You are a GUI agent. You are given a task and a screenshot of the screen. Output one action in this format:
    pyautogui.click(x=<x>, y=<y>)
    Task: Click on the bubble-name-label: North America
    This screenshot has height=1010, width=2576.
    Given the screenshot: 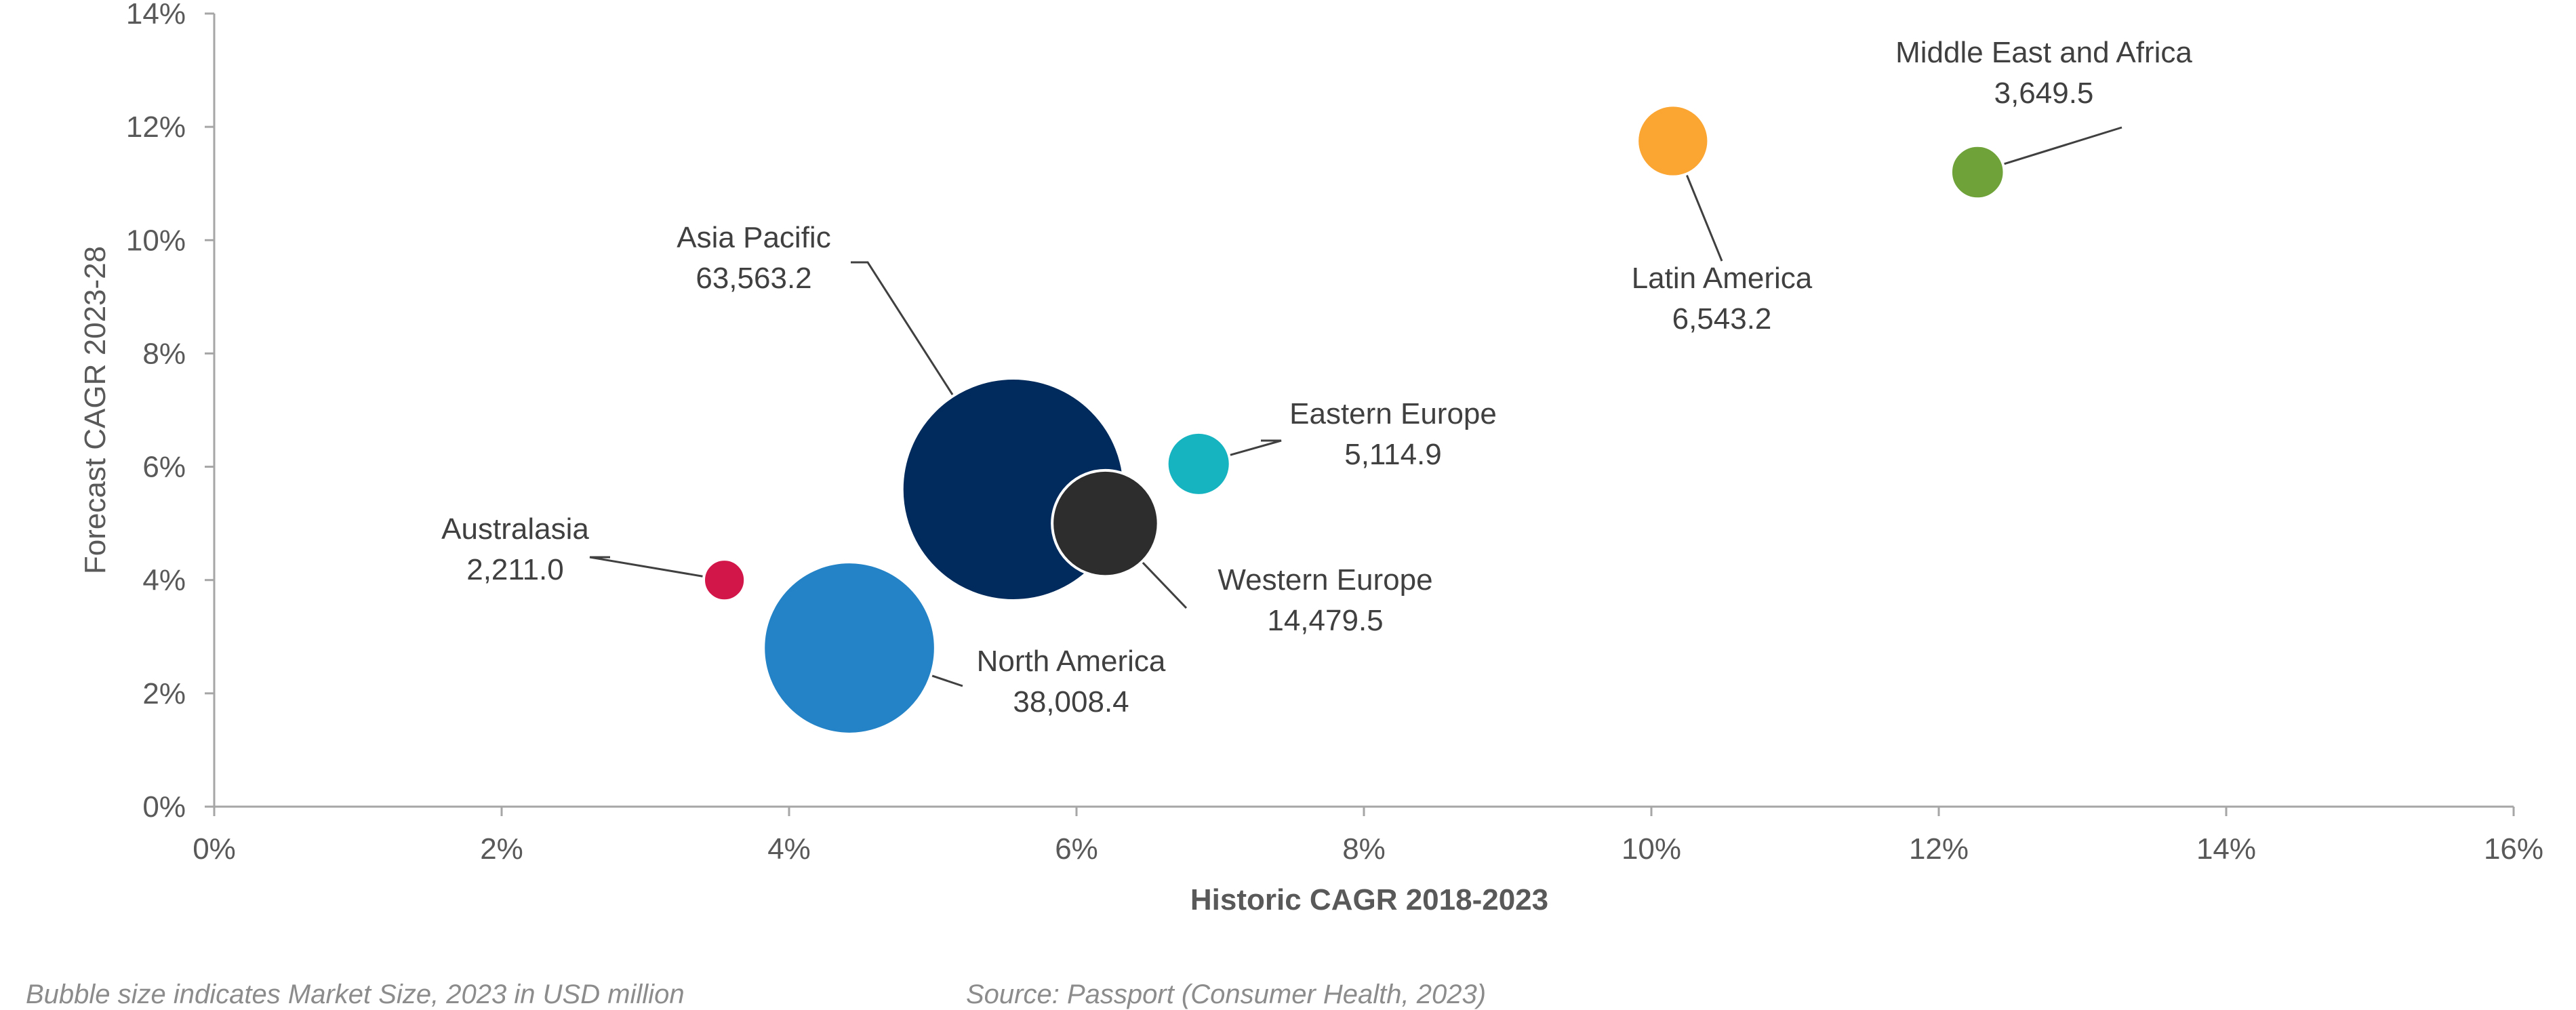 What is the action you would take?
    pyautogui.click(x=1071, y=661)
    